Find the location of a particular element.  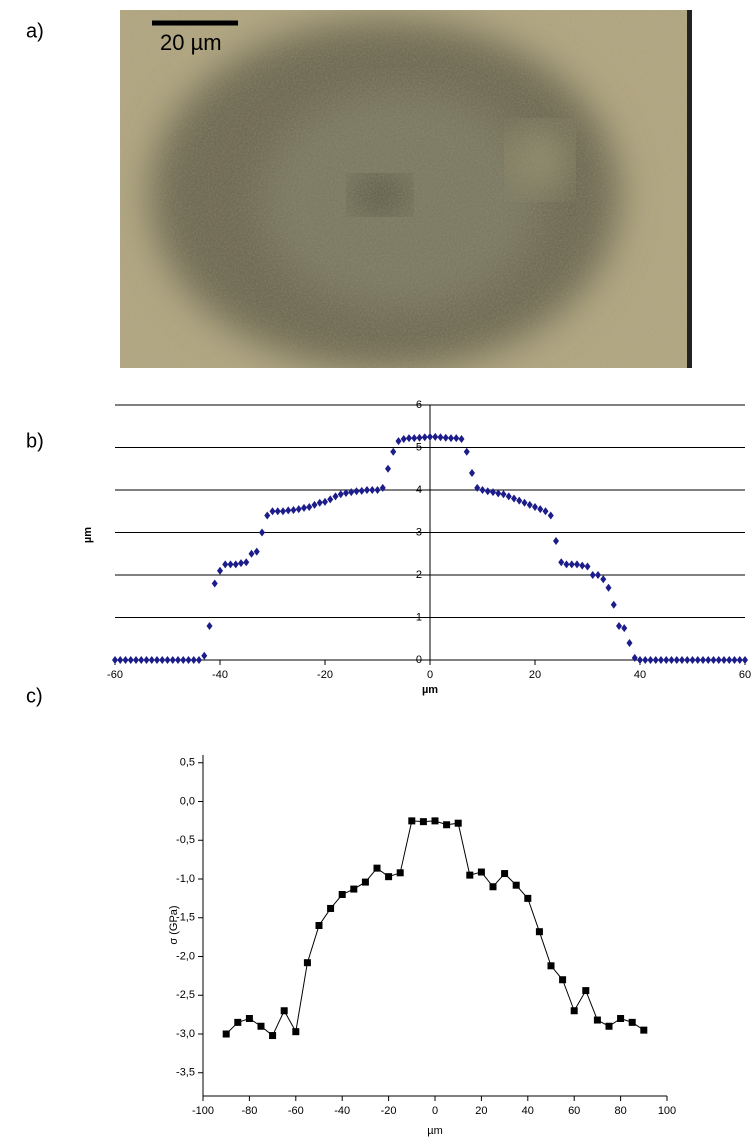

x-tick-label: -60 is located at coordinates (115, 675).